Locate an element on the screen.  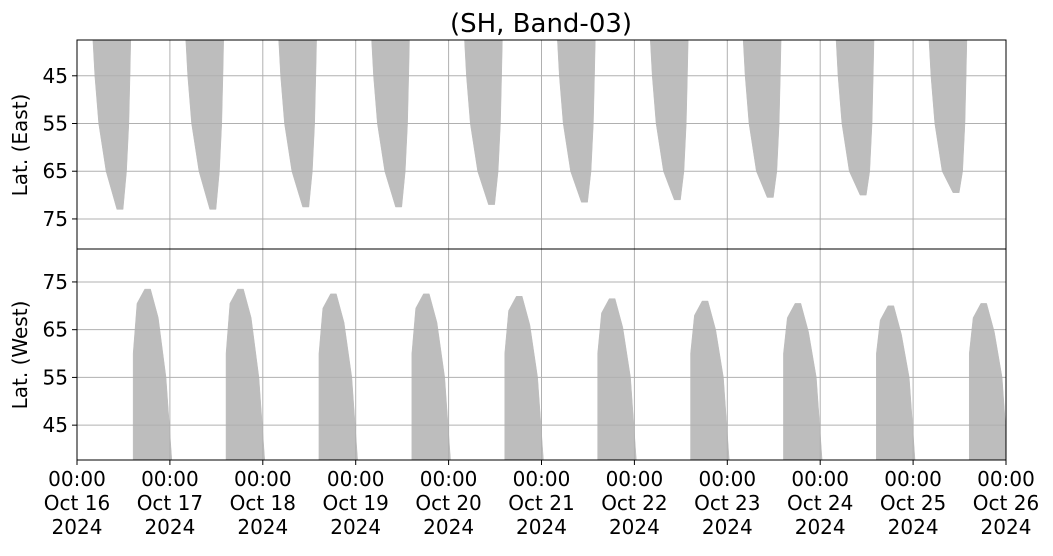
x-tick-label: 00:00 Oct 25 2024 is located at coordinates (913, 503).